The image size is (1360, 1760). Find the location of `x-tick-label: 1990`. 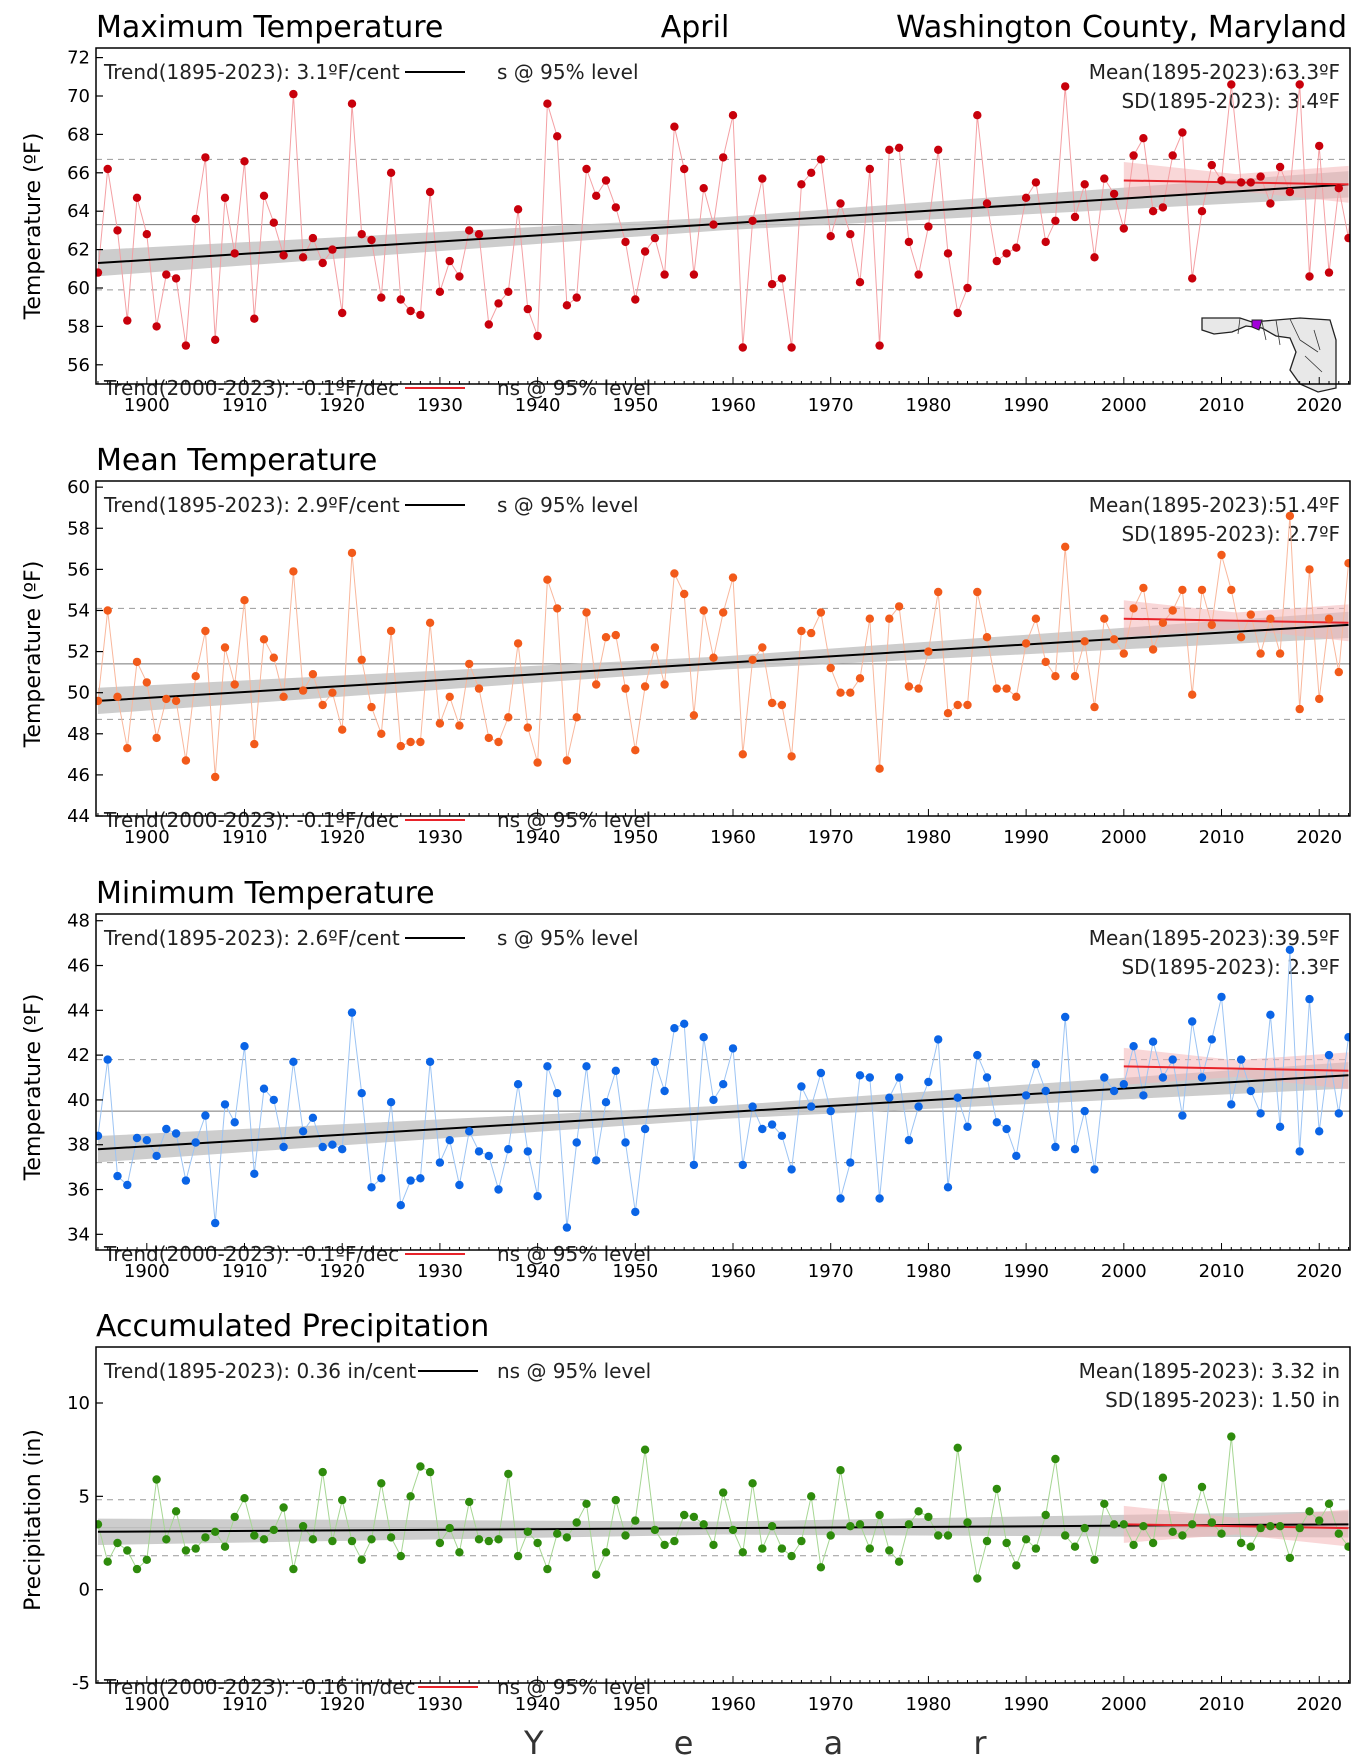

x-tick-label: 1990 is located at coordinates (1026, 1704).